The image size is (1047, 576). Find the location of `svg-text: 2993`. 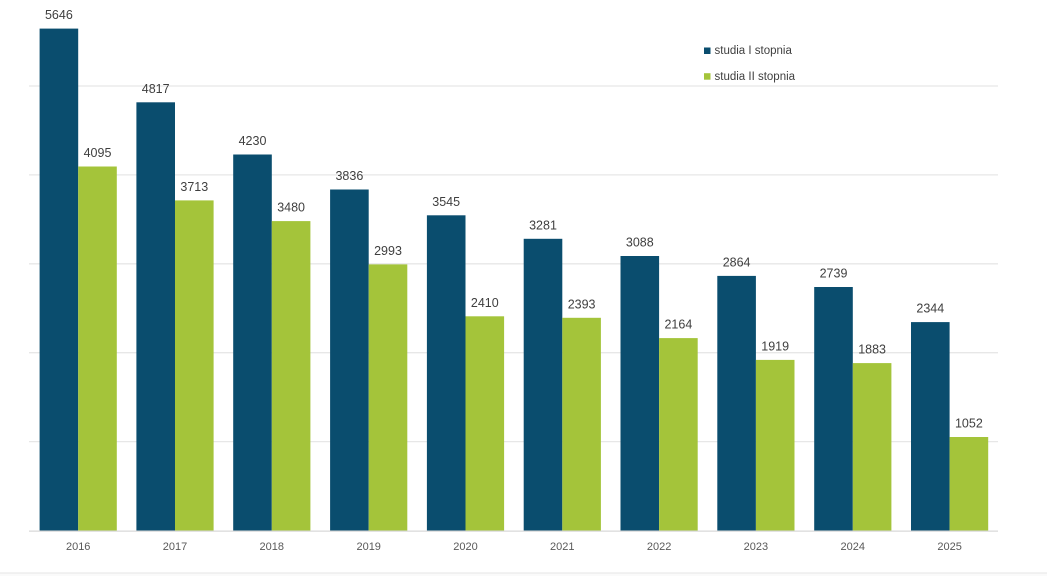

svg-text: 2993 is located at coordinates (388, 251).